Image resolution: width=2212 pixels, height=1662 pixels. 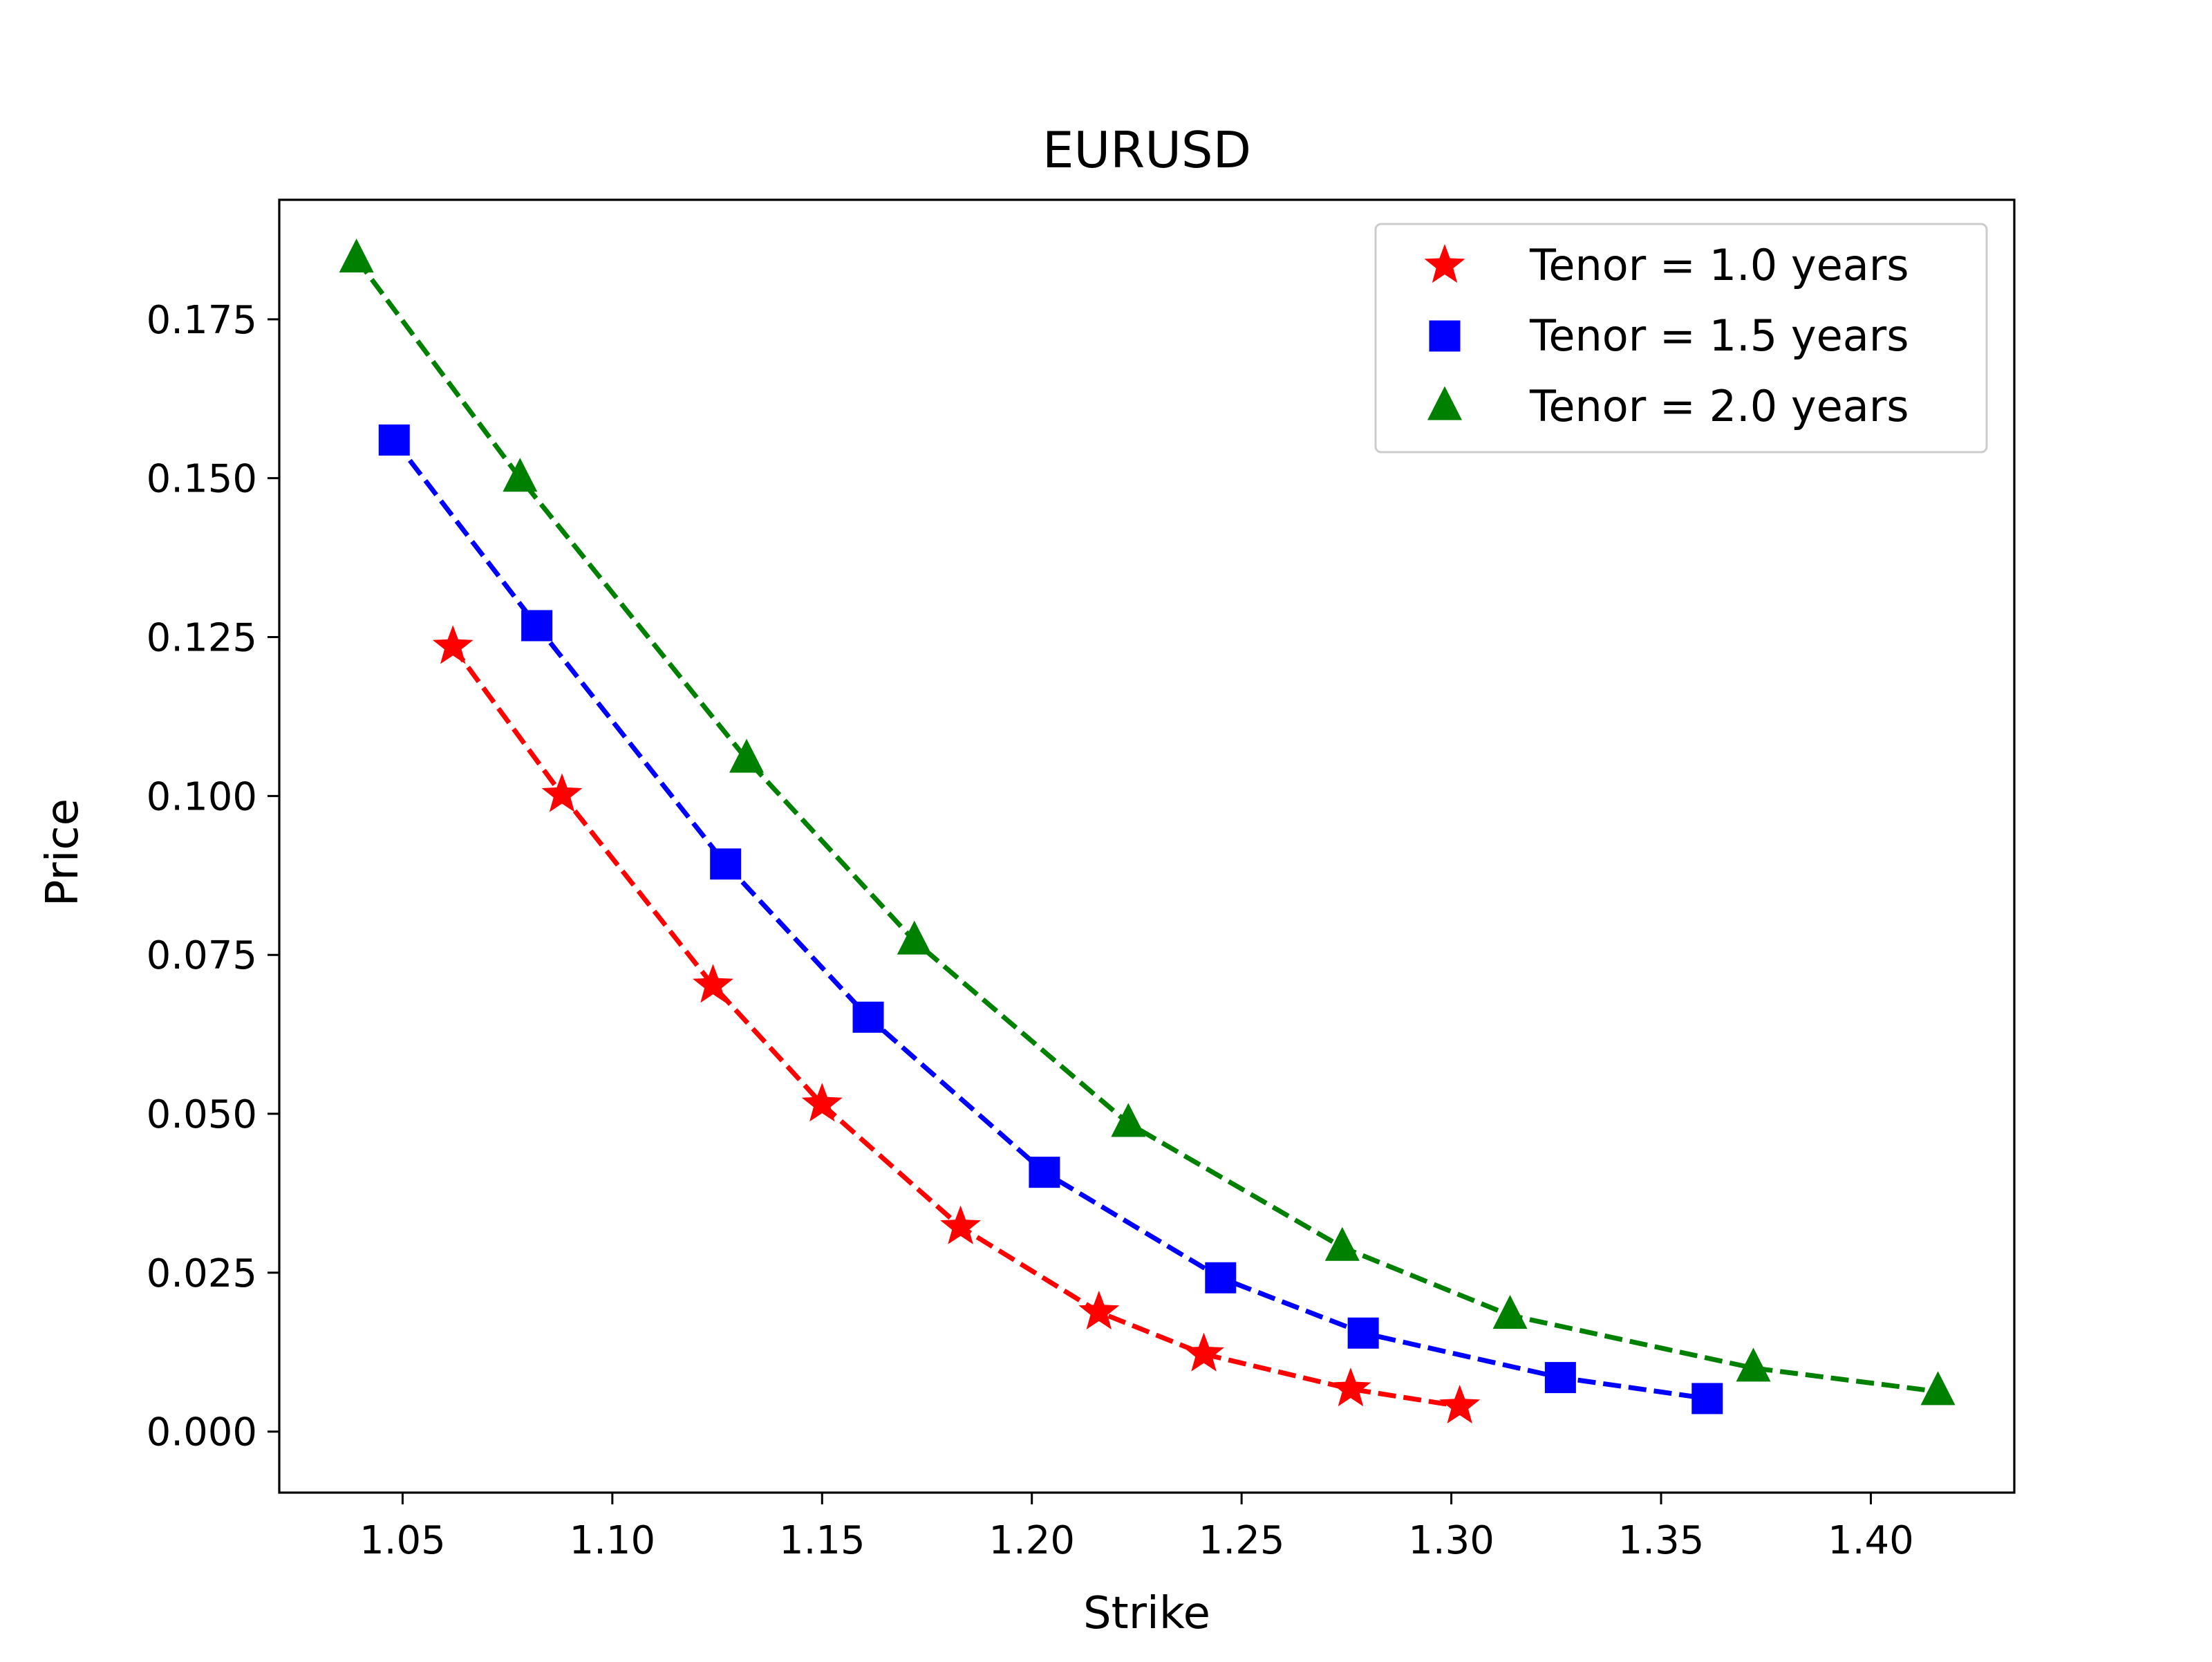 I want to click on legend-label: Tenor = 2.0 years, so click(x=1719, y=406).